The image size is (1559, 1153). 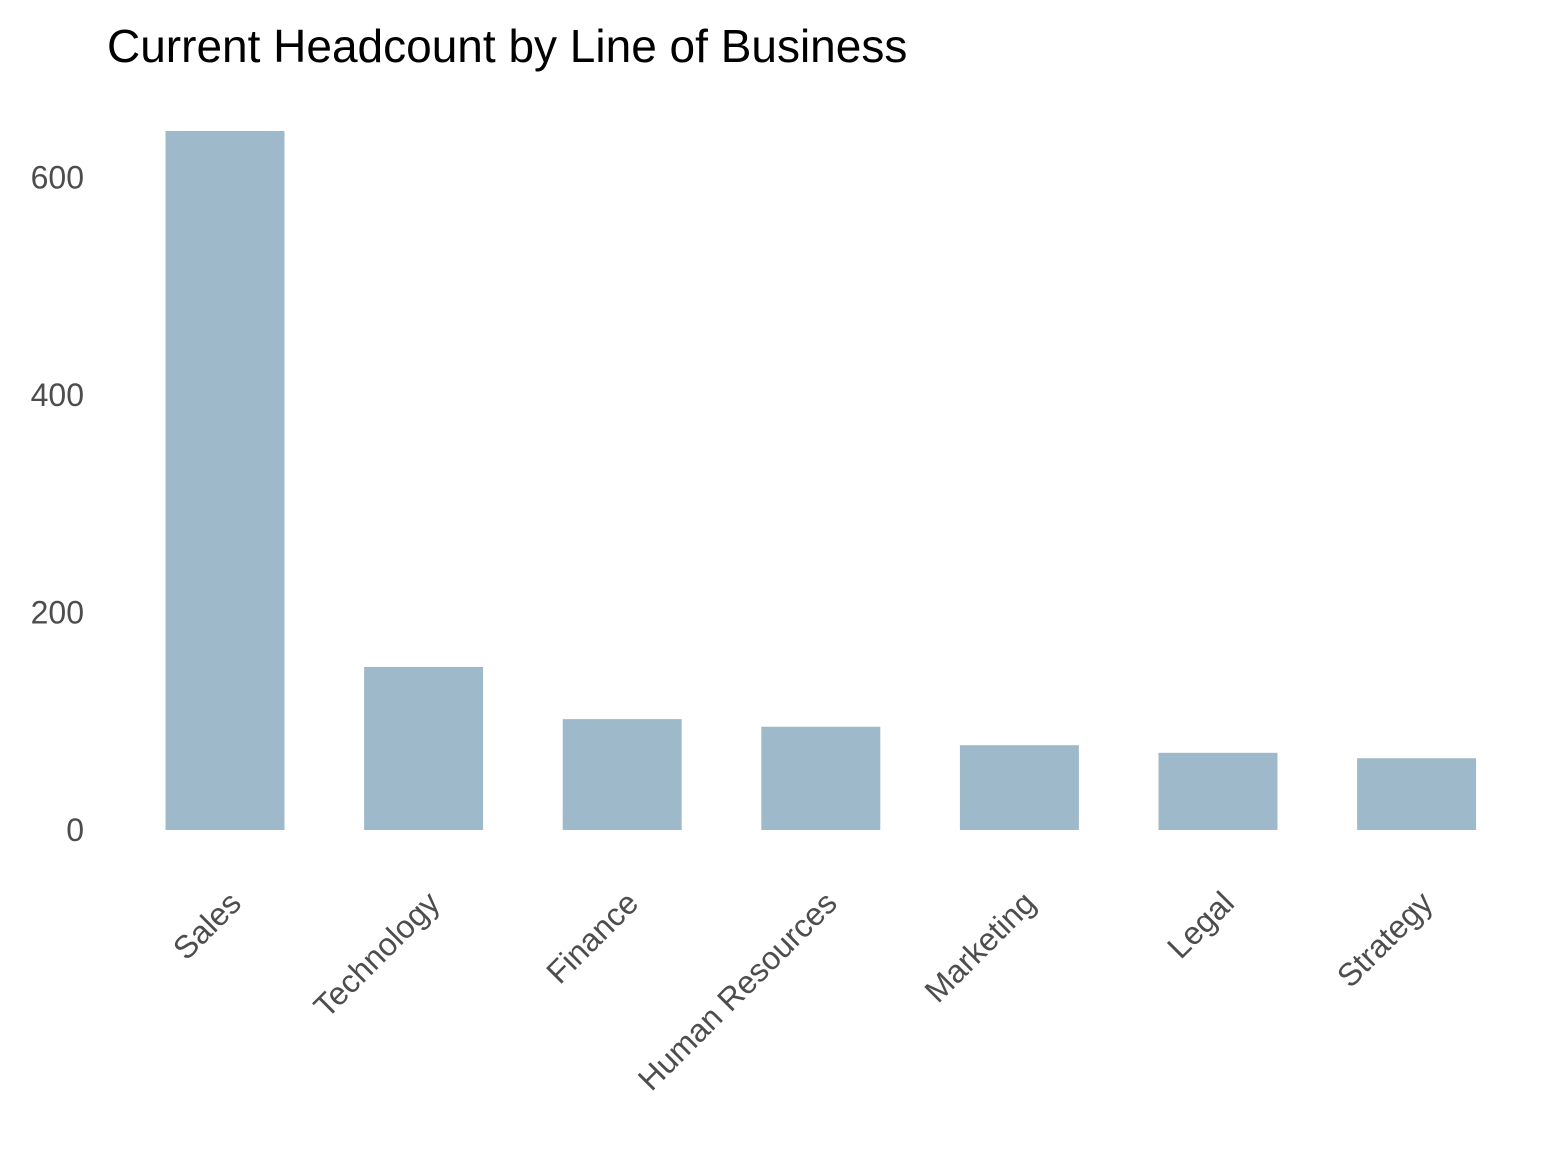 What do you see at coordinates (1200, 924) in the screenshot?
I see `x-tick-label: Legal` at bounding box center [1200, 924].